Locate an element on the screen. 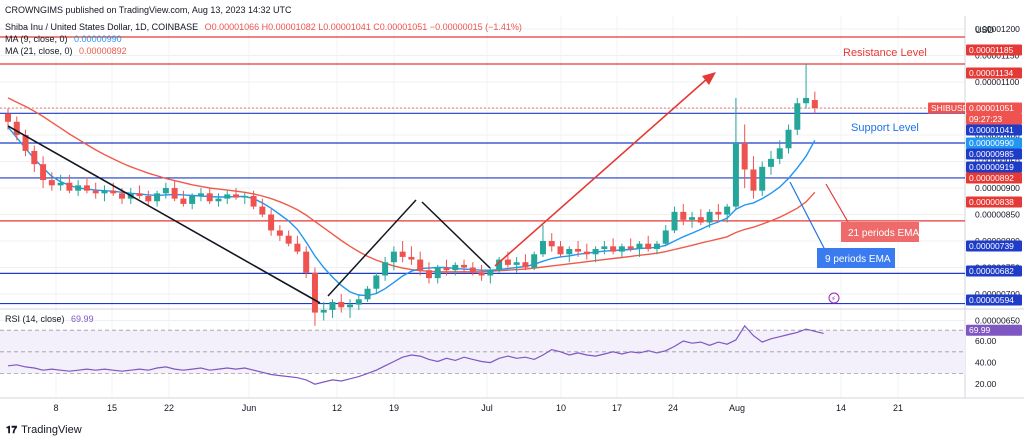  x-tick-label: Jun is located at coordinates (249, 408).